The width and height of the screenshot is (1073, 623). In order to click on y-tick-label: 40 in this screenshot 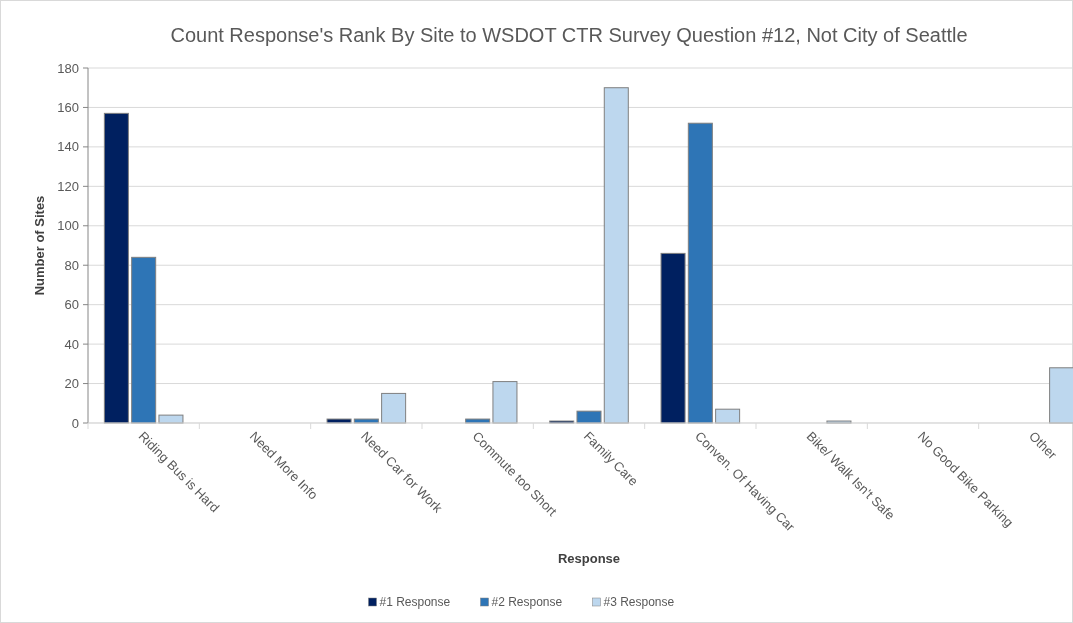, I will do `click(71, 344)`.